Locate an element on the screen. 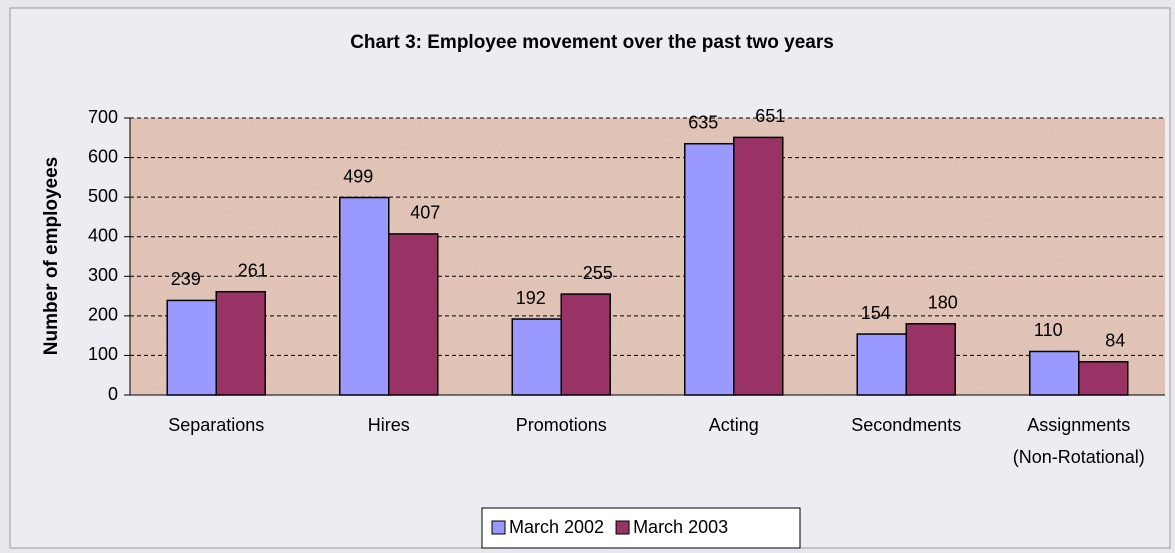 The image size is (1175, 553). value-label: 84 is located at coordinates (1115, 341).